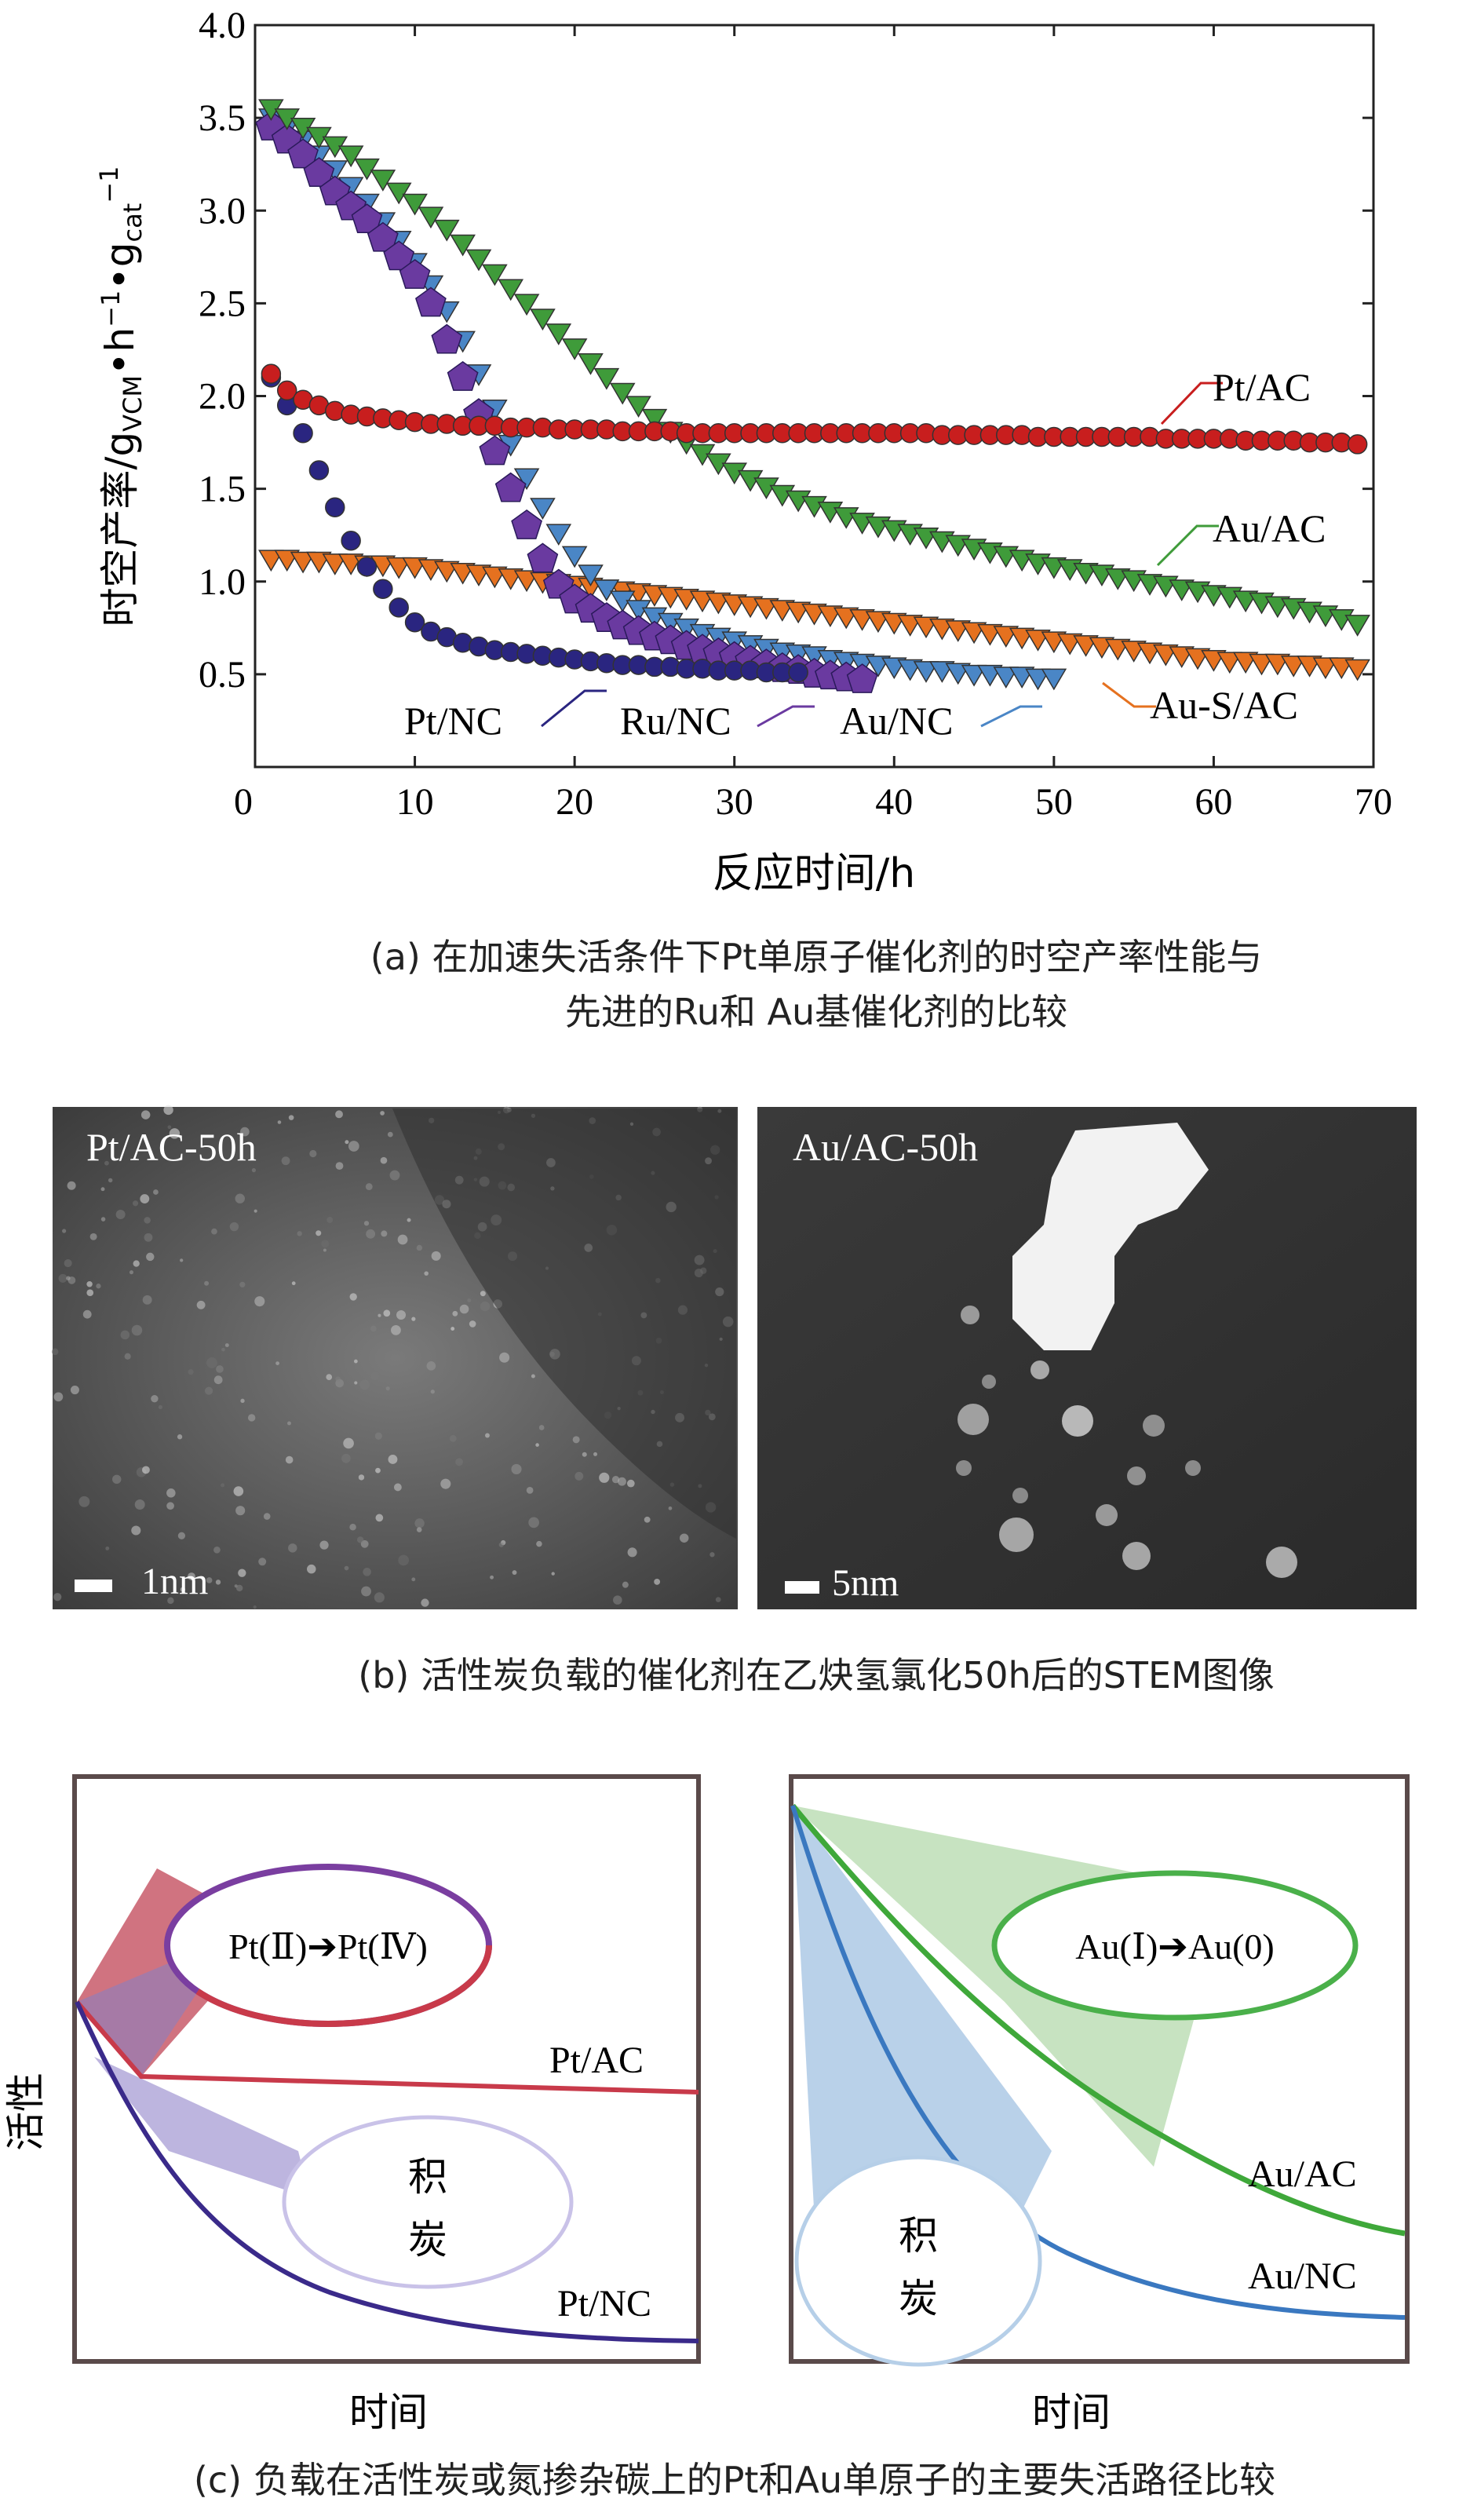  I want to click on series-au-nc, so click(662, 399).